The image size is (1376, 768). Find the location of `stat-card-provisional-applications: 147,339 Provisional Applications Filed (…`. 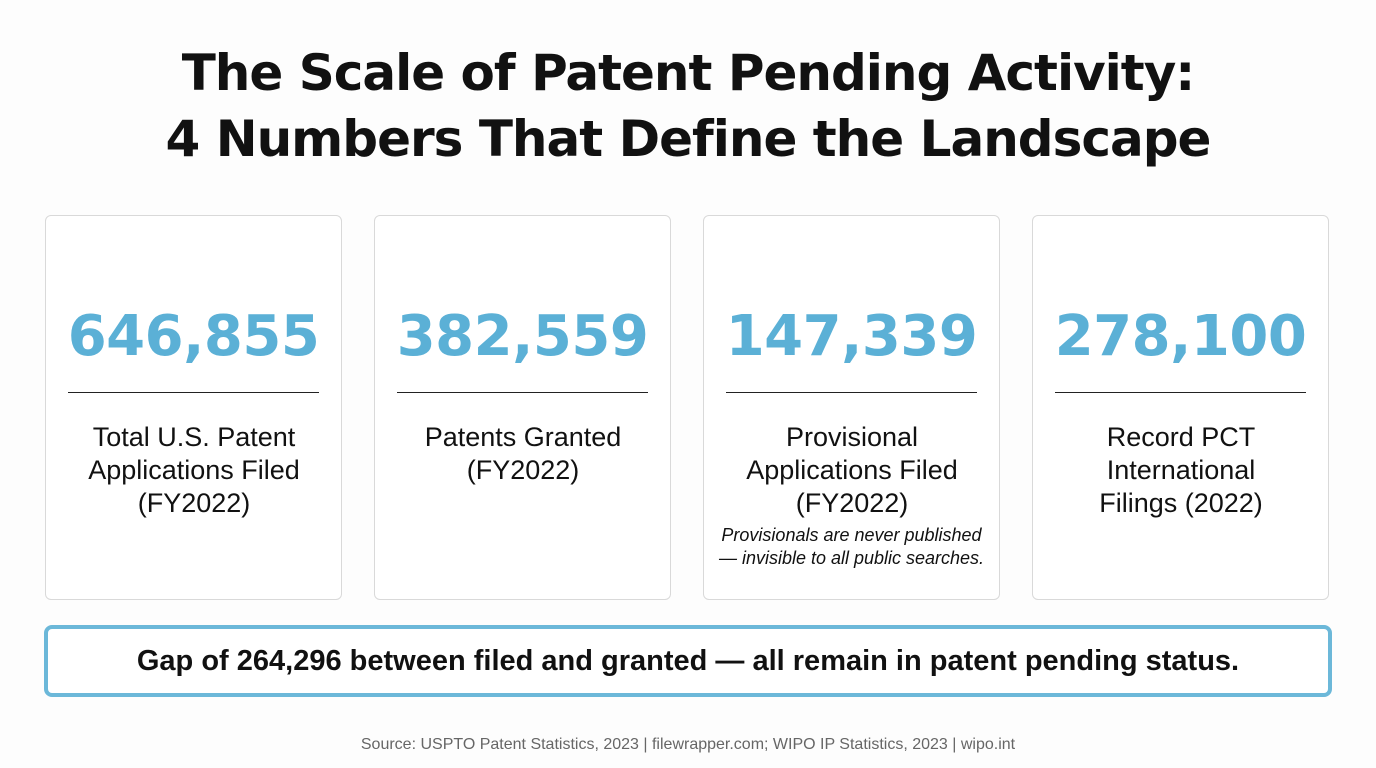

stat-card-provisional-applications: 147,339 Provisional Applications Filed (… is located at coordinates (851, 407).